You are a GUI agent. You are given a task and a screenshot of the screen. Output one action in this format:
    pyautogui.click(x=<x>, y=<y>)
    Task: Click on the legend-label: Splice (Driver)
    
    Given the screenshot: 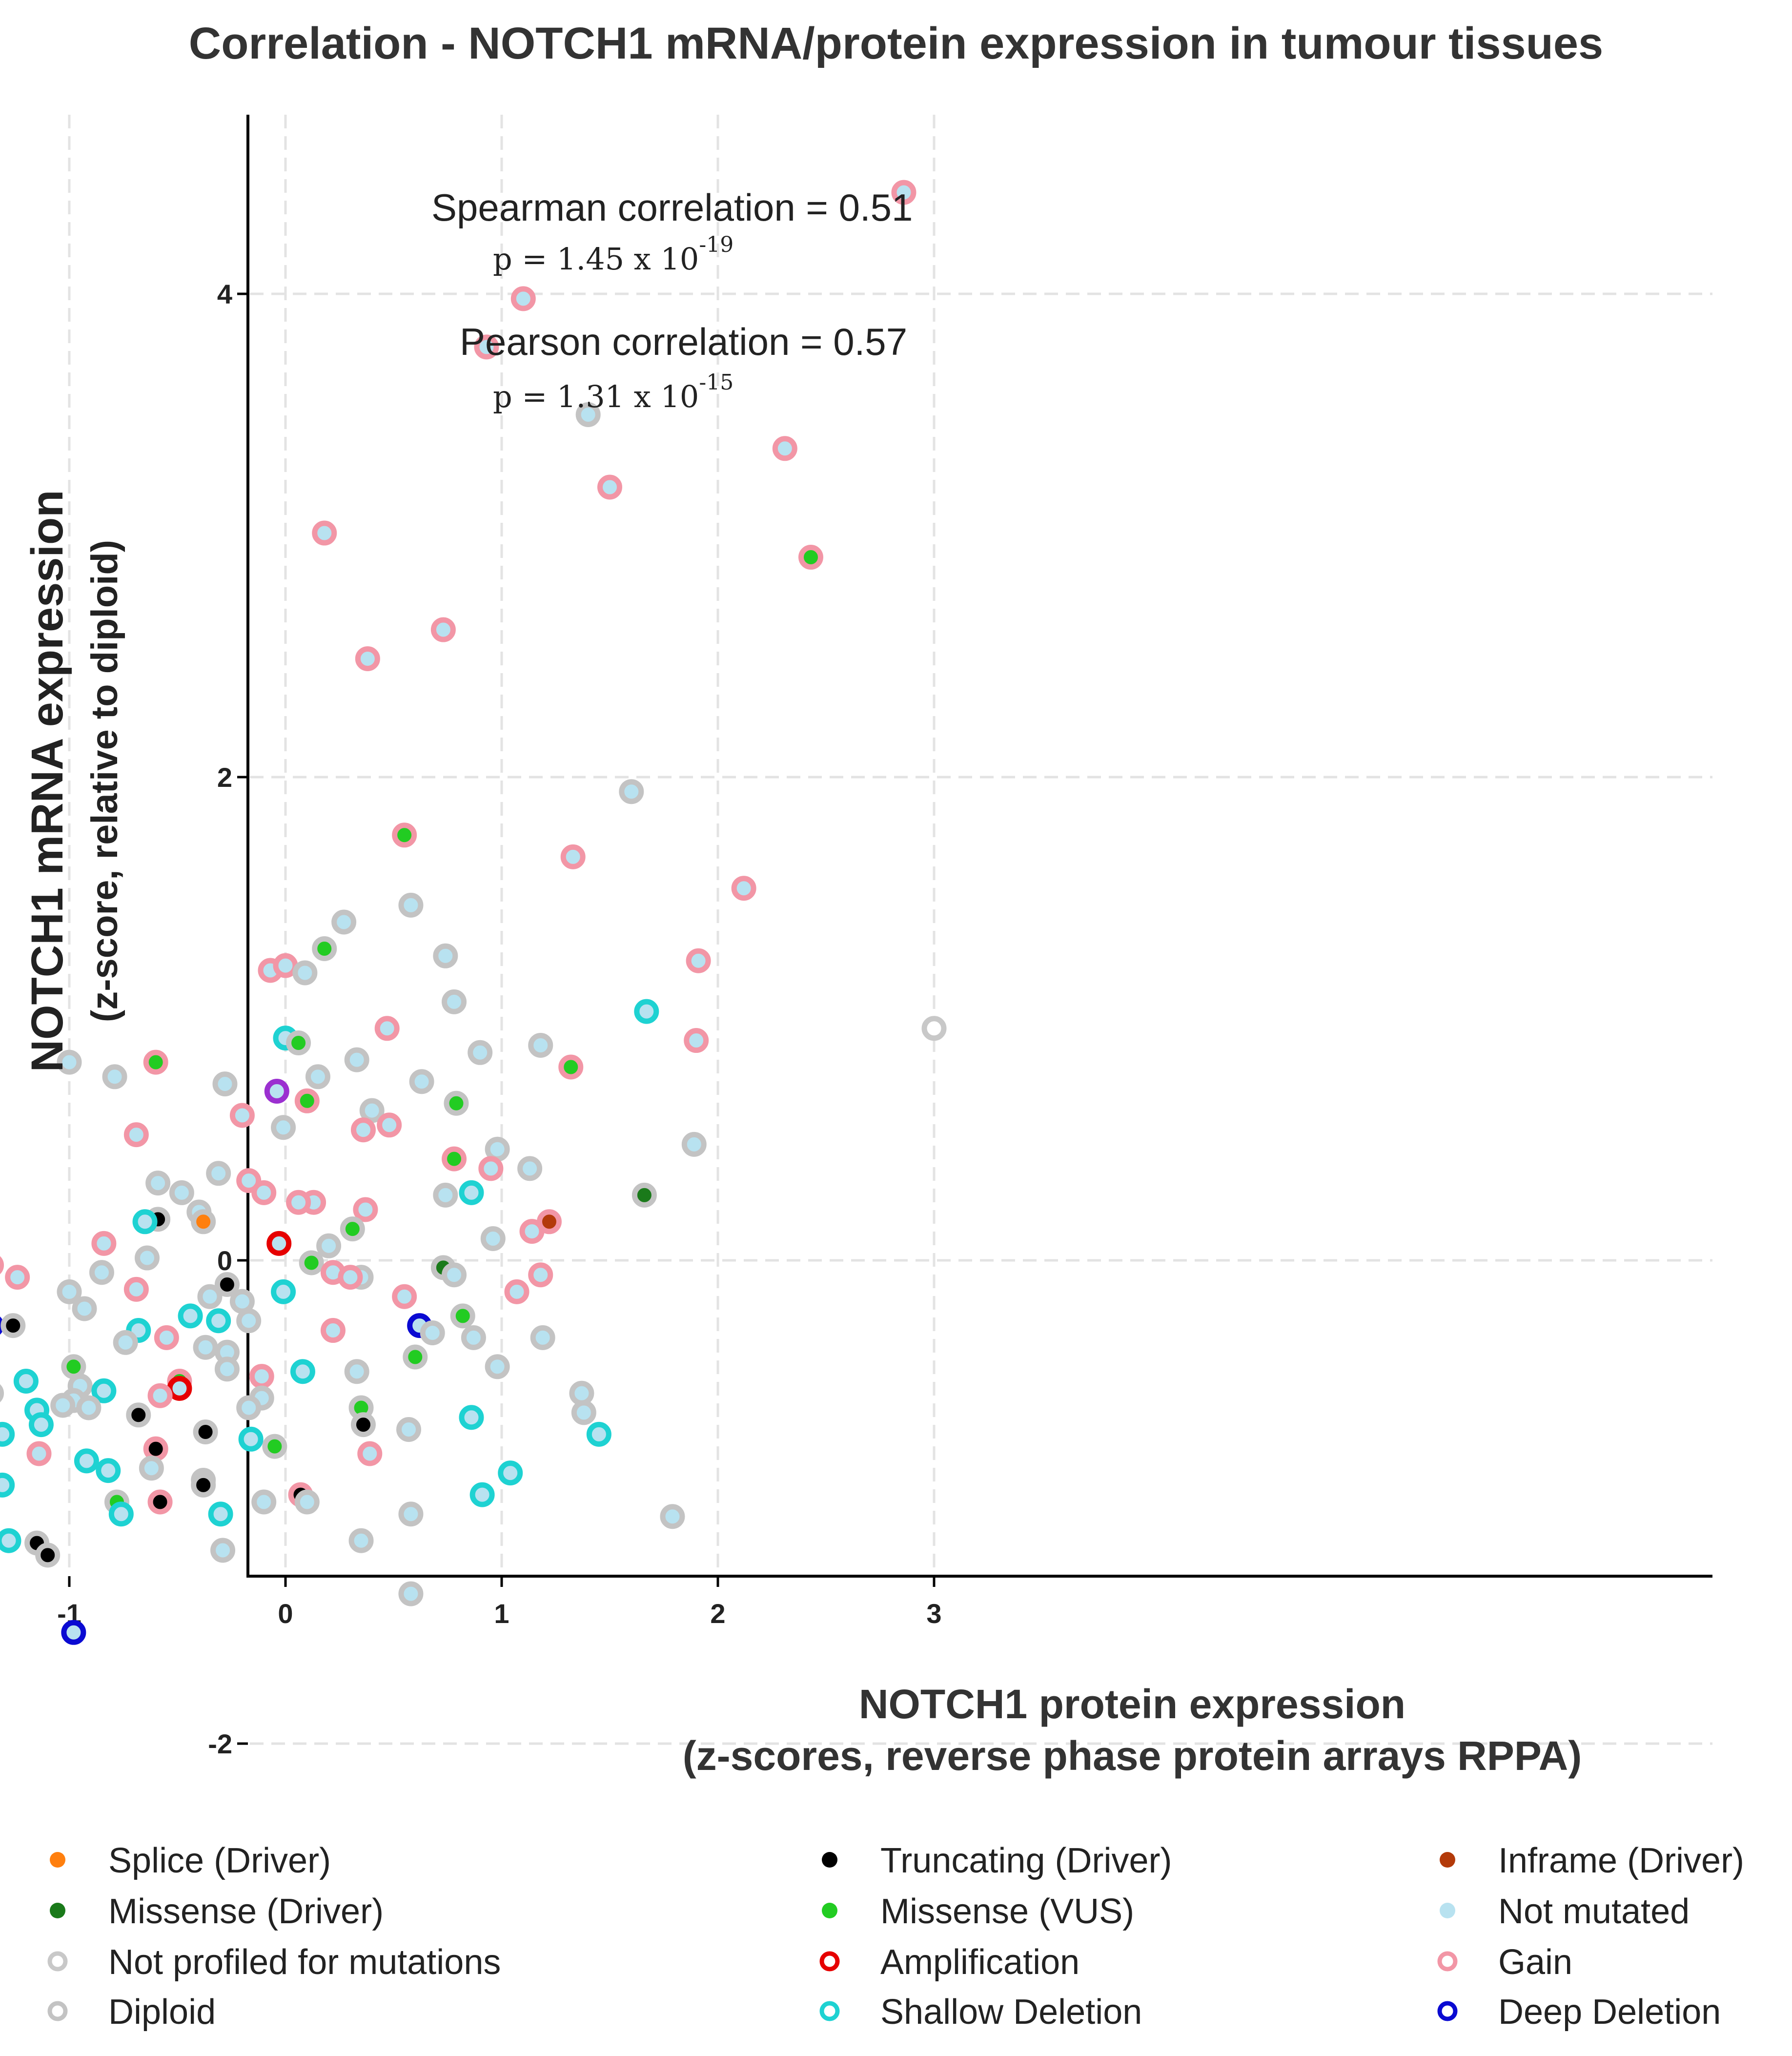 What is the action you would take?
    pyautogui.click(x=219, y=1860)
    